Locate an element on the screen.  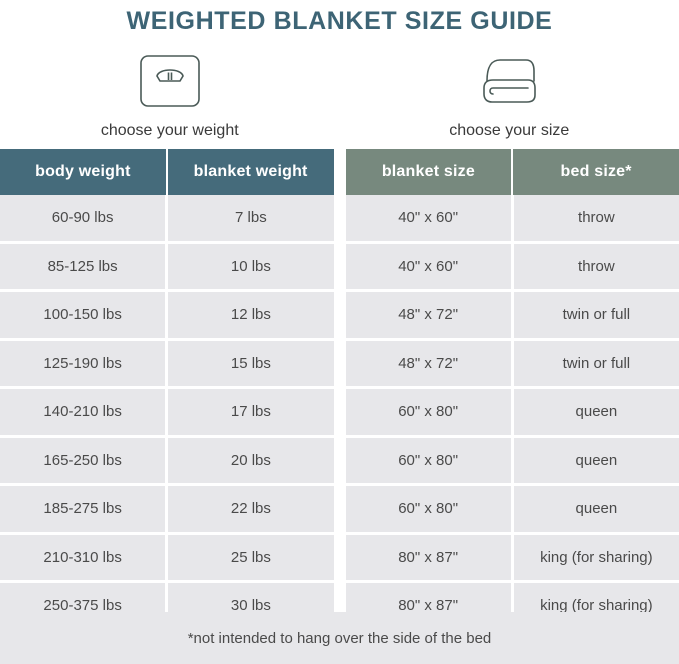
table-row: 85-125 lbs 10 lbs is located at coordinates (167, 266).